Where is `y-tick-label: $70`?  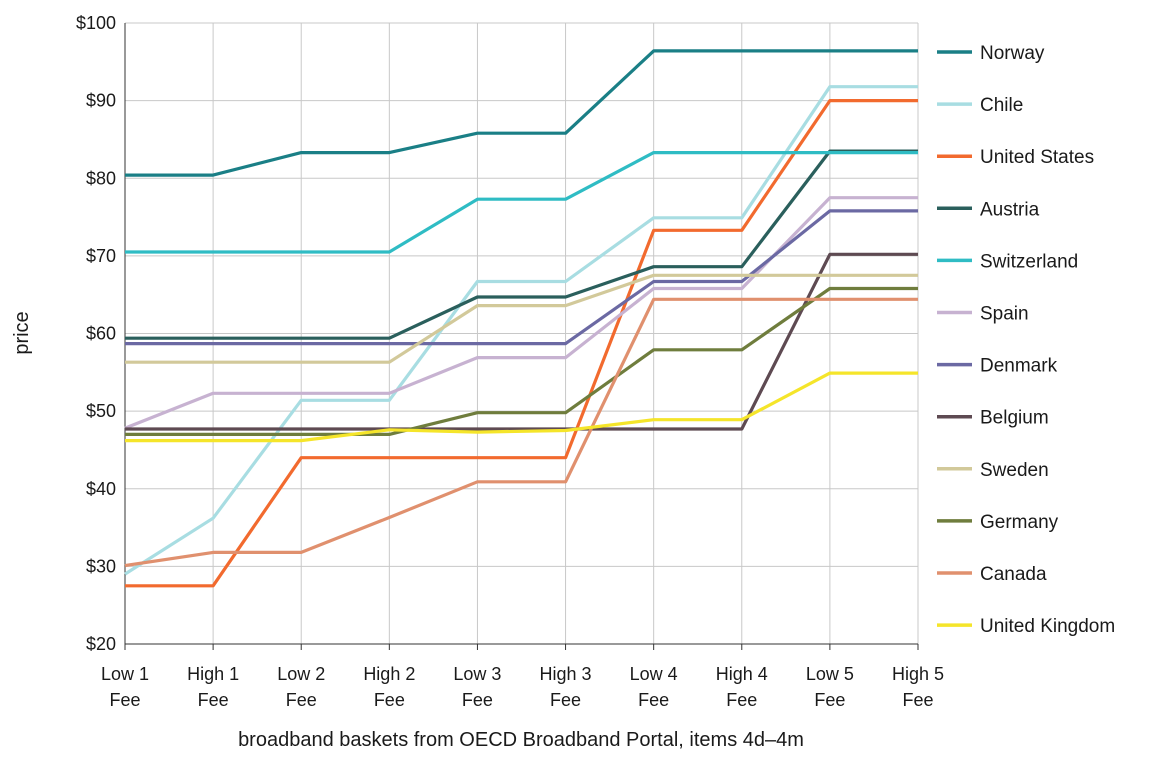
y-tick-label: $70 is located at coordinates (101, 256).